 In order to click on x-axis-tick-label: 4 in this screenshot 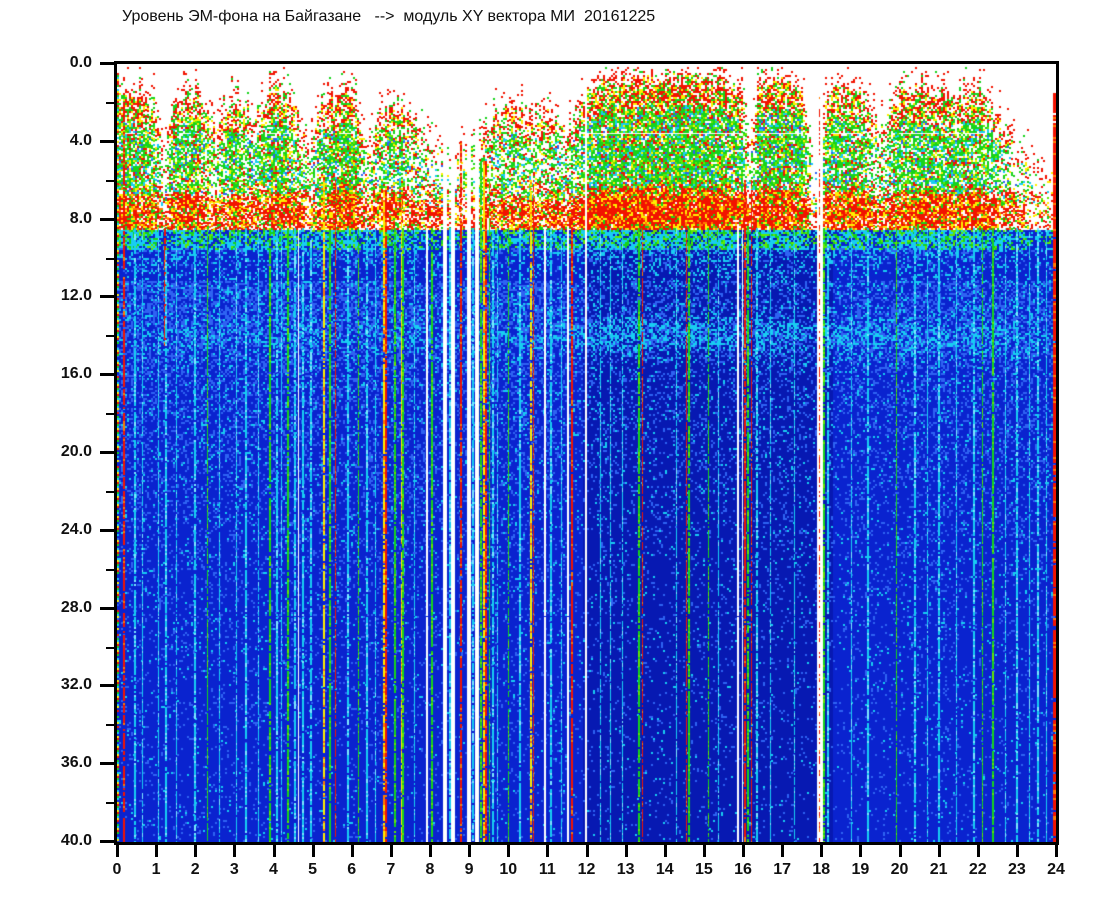, I will do `click(273, 869)`.